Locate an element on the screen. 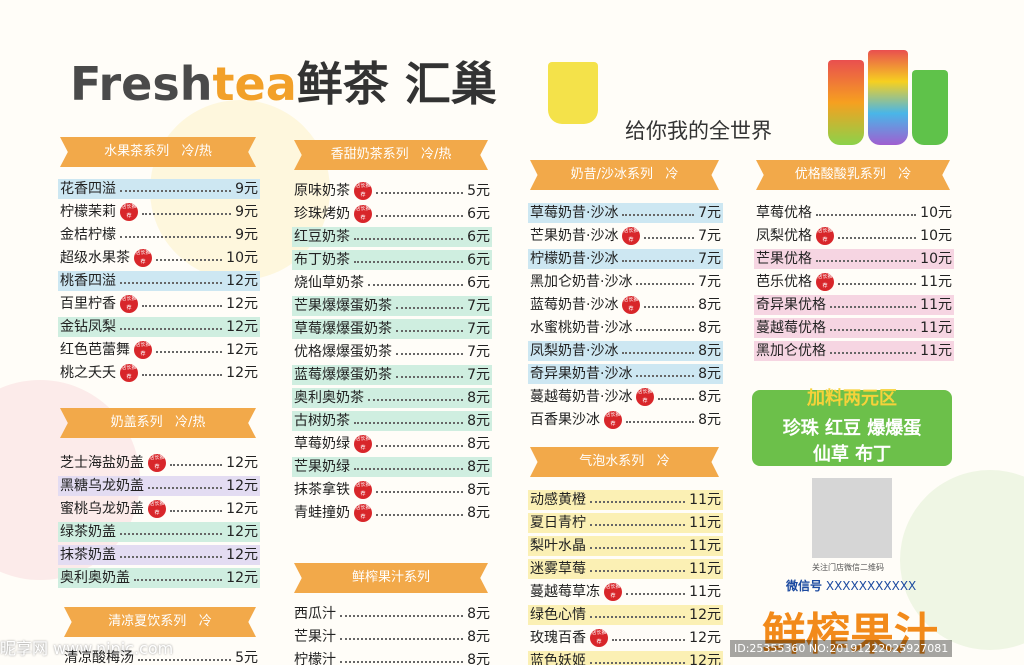 The width and height of the screenshot is (1024, 665). menu-item: 草莓奶绿 8元 店长推荐 is located at coordinates (392, 444).